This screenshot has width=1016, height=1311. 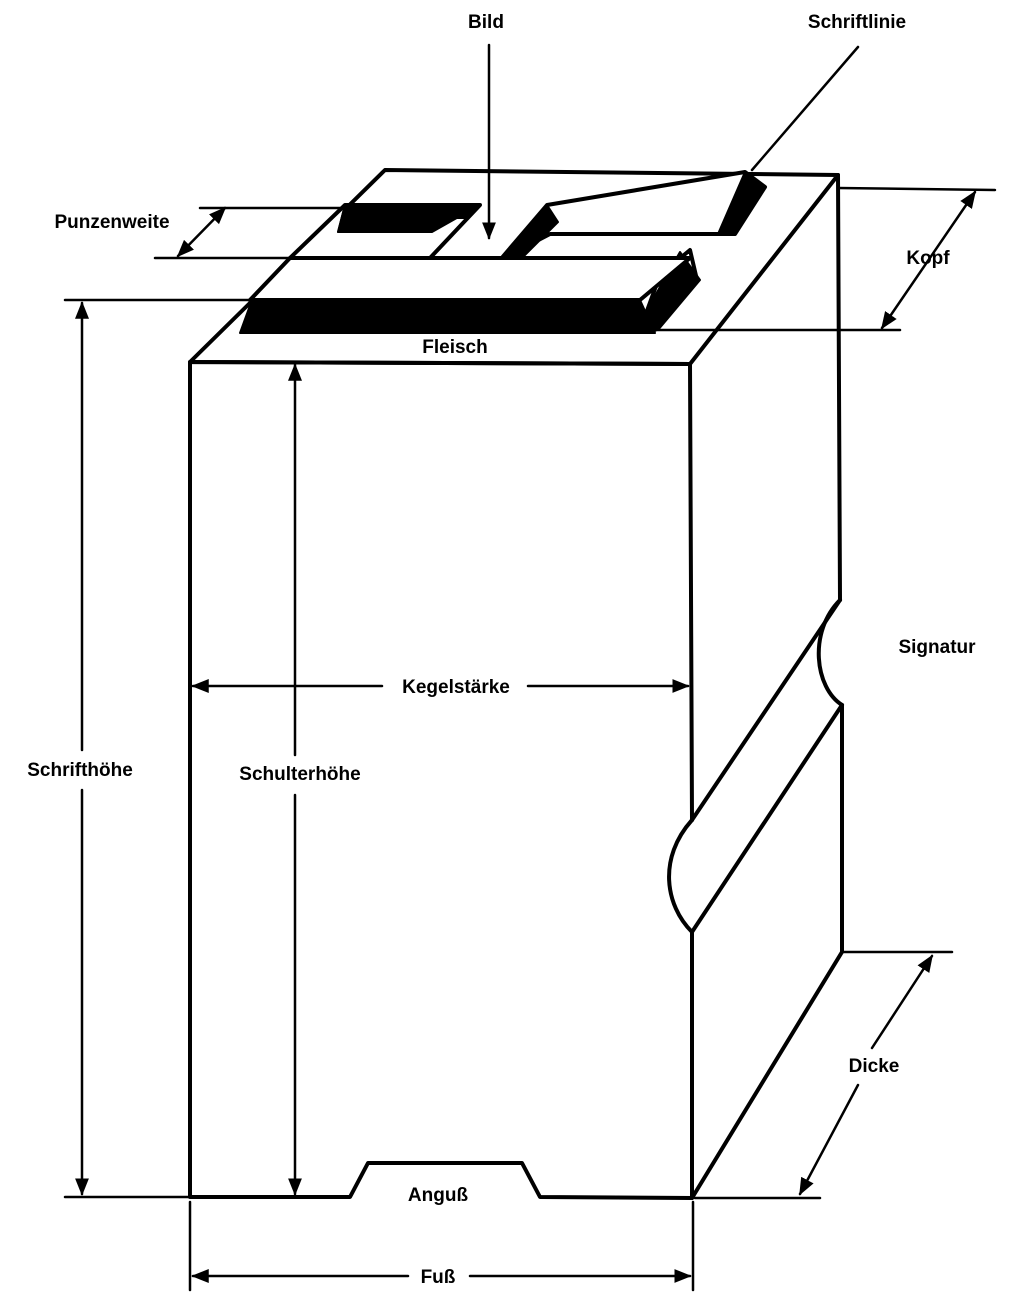 I want to click on nick-curve-side, so click(x=830, y=652).